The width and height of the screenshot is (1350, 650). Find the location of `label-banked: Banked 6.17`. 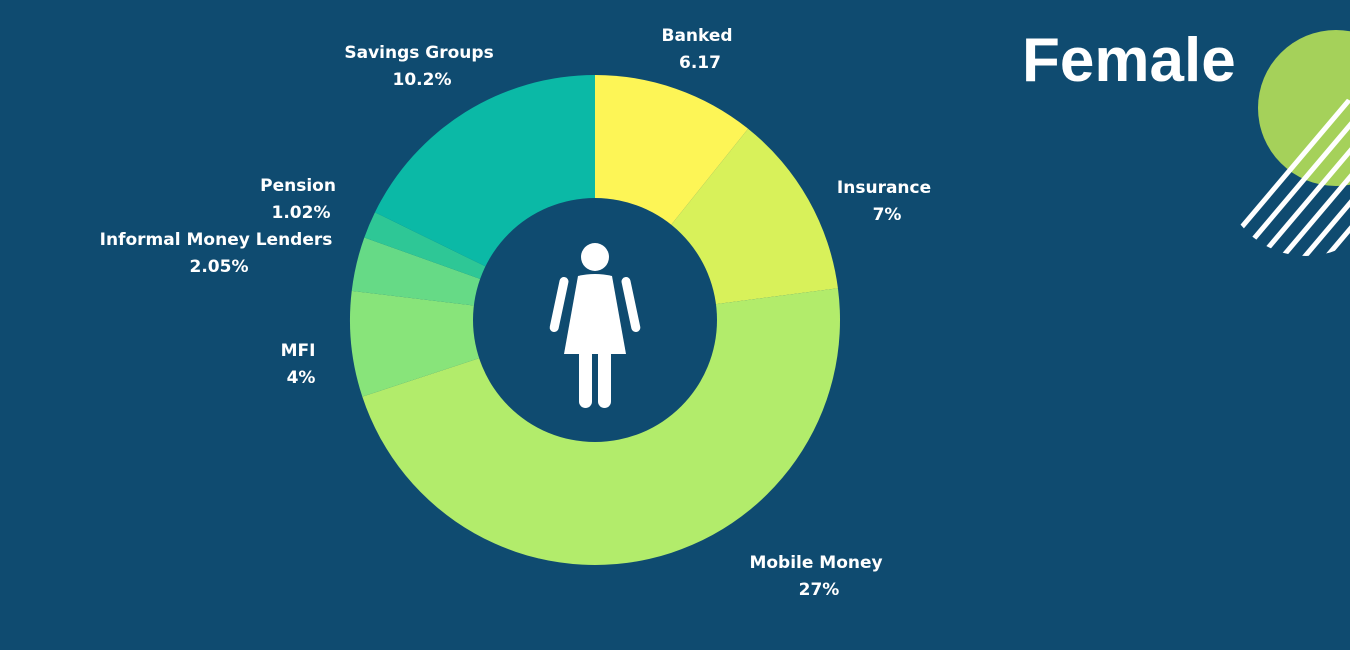

label-banked: Banked 6.17 is located at coordinates (699, 49).